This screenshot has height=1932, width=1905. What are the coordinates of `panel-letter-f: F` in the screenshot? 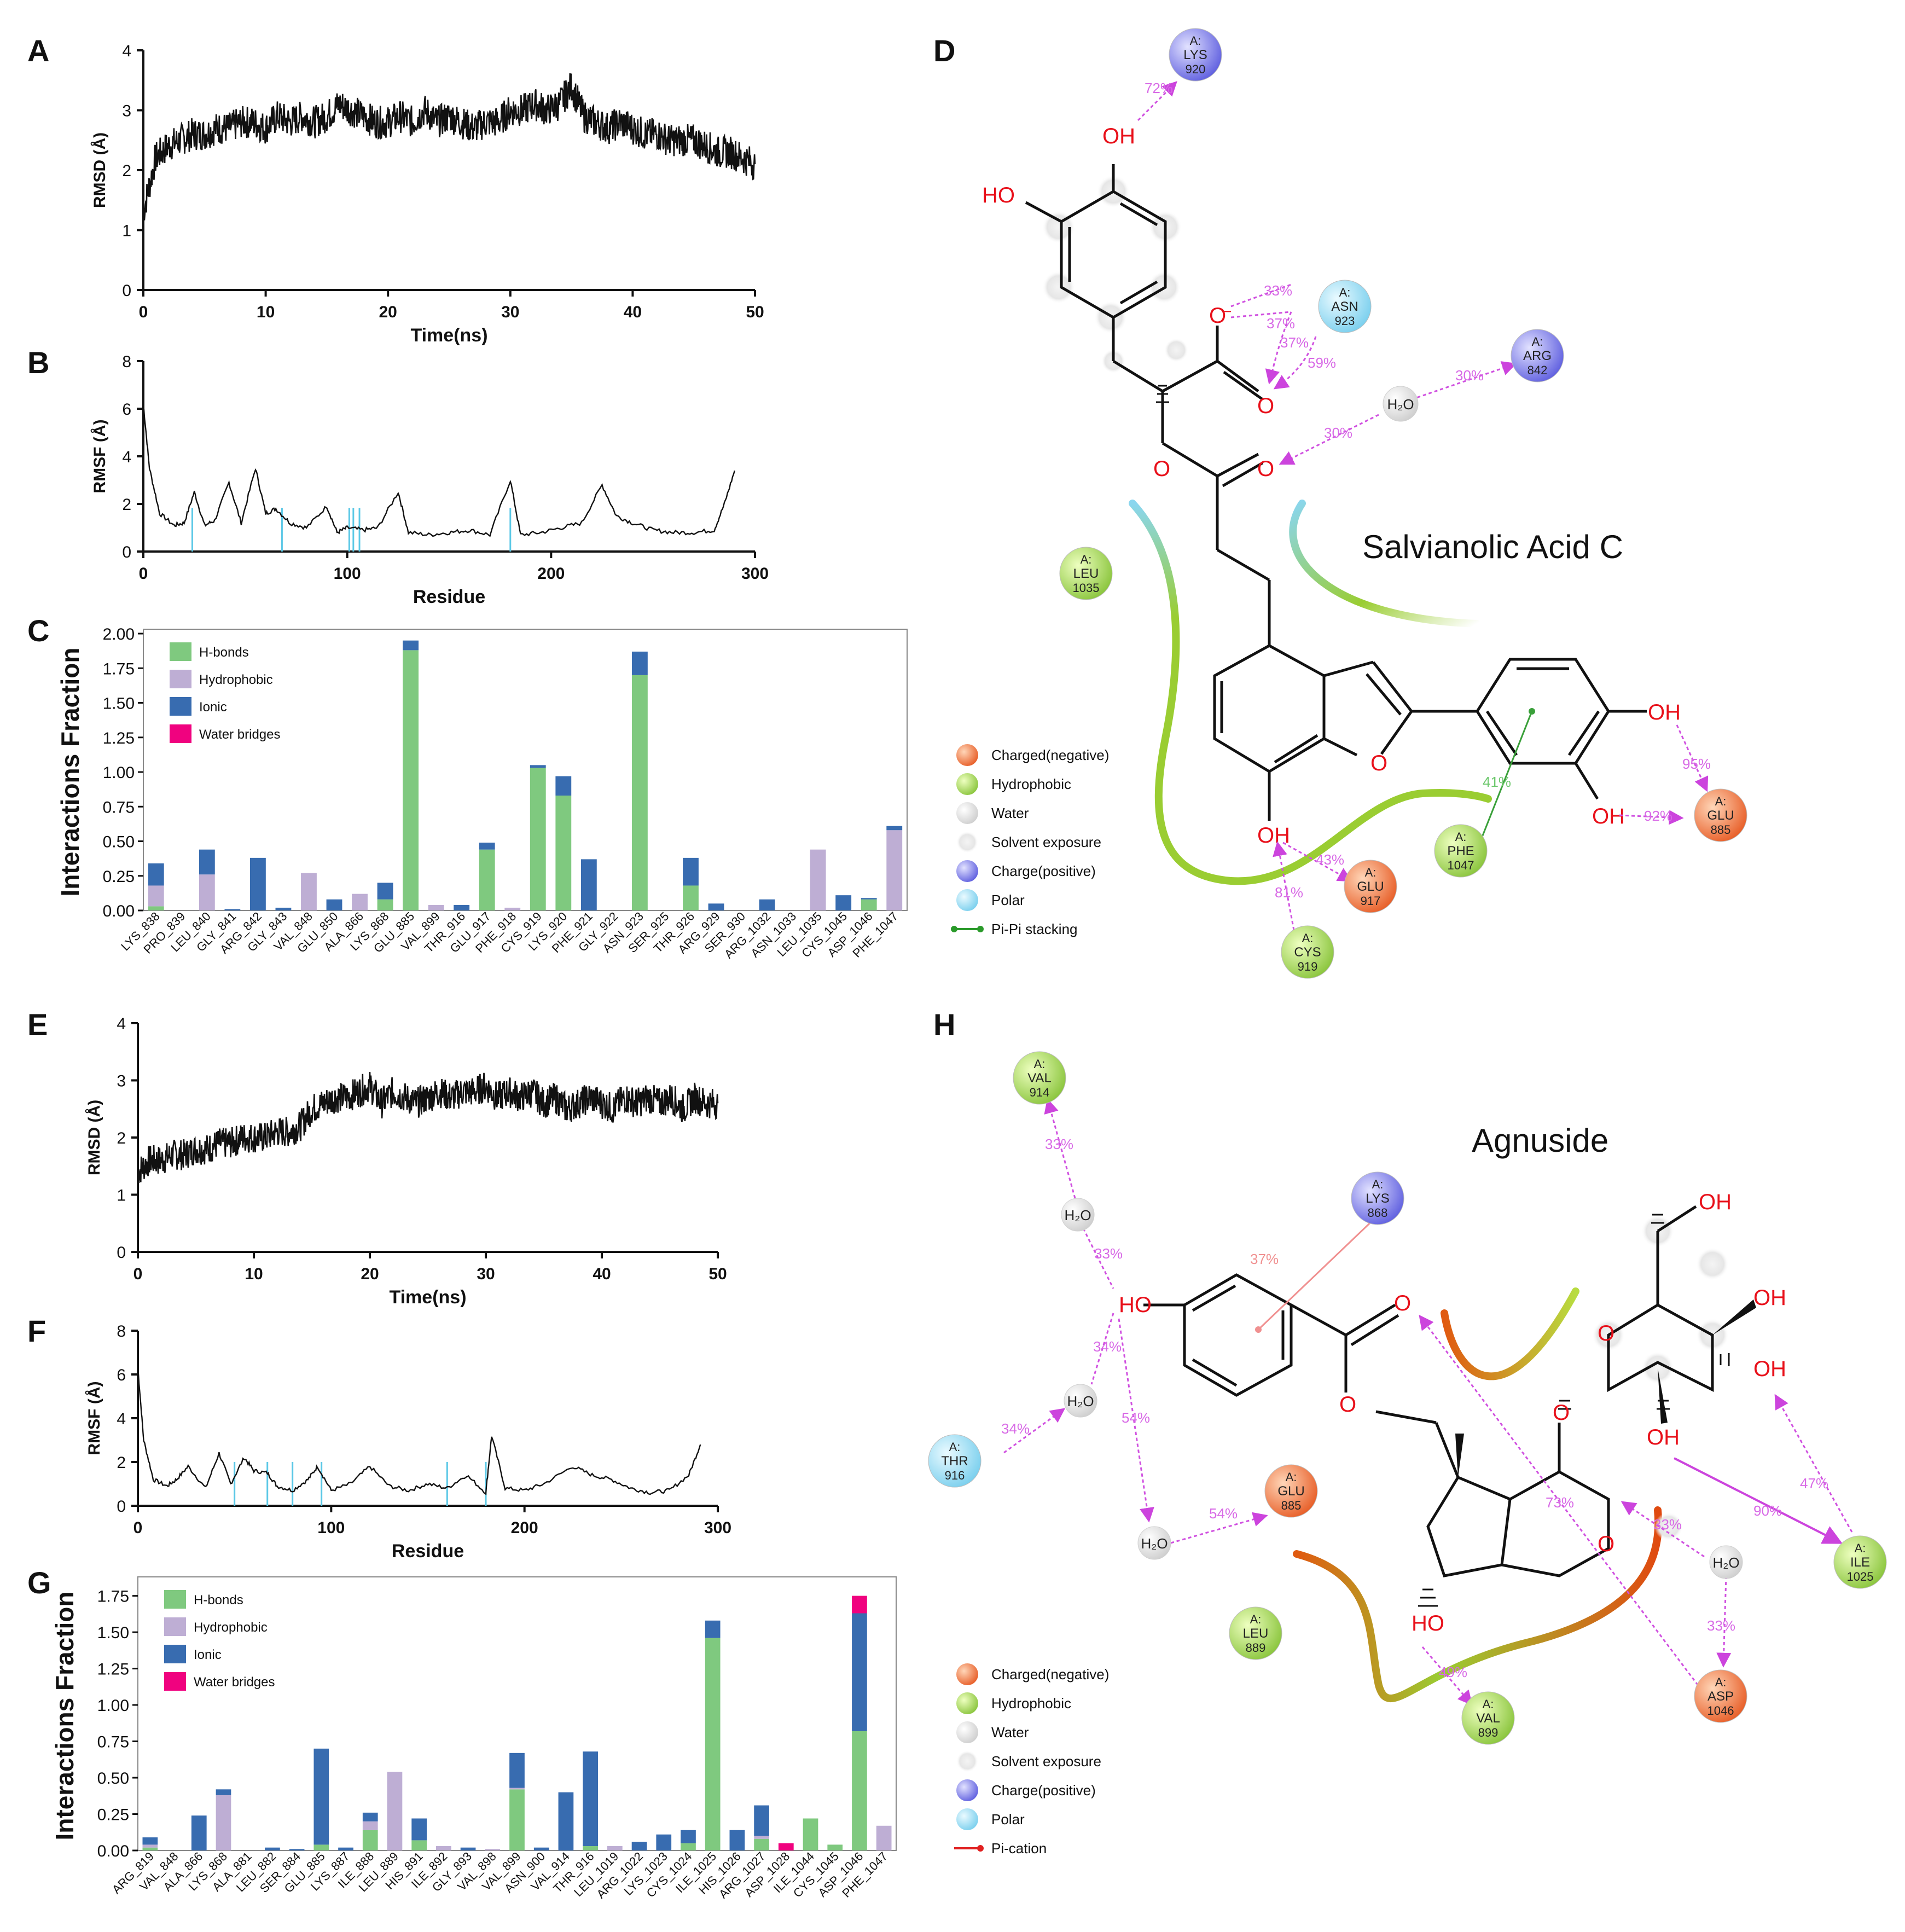 It's located at (36, 1331).